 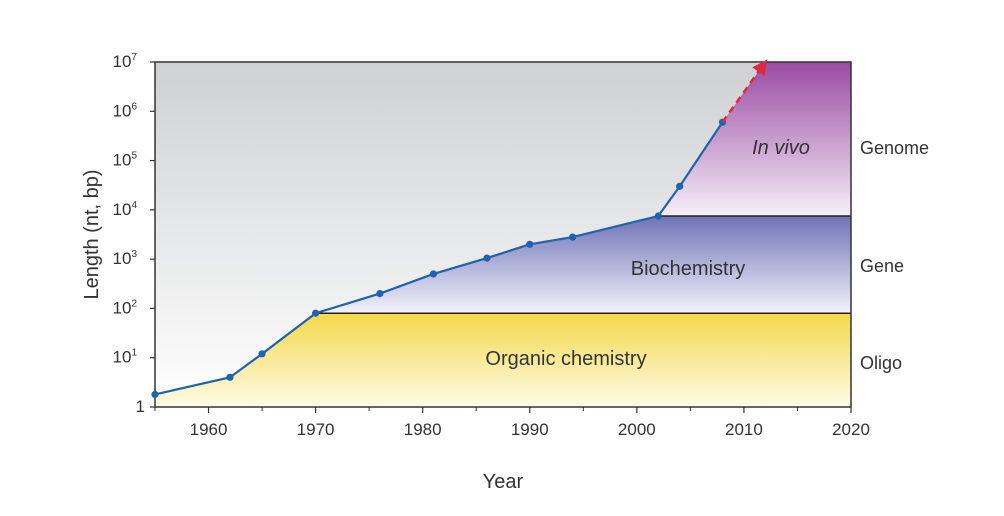 What do you see at coordinates (209, 429) in the screenshot?
I see `x-tick-label: 1960` at bounding box center [209, 429].